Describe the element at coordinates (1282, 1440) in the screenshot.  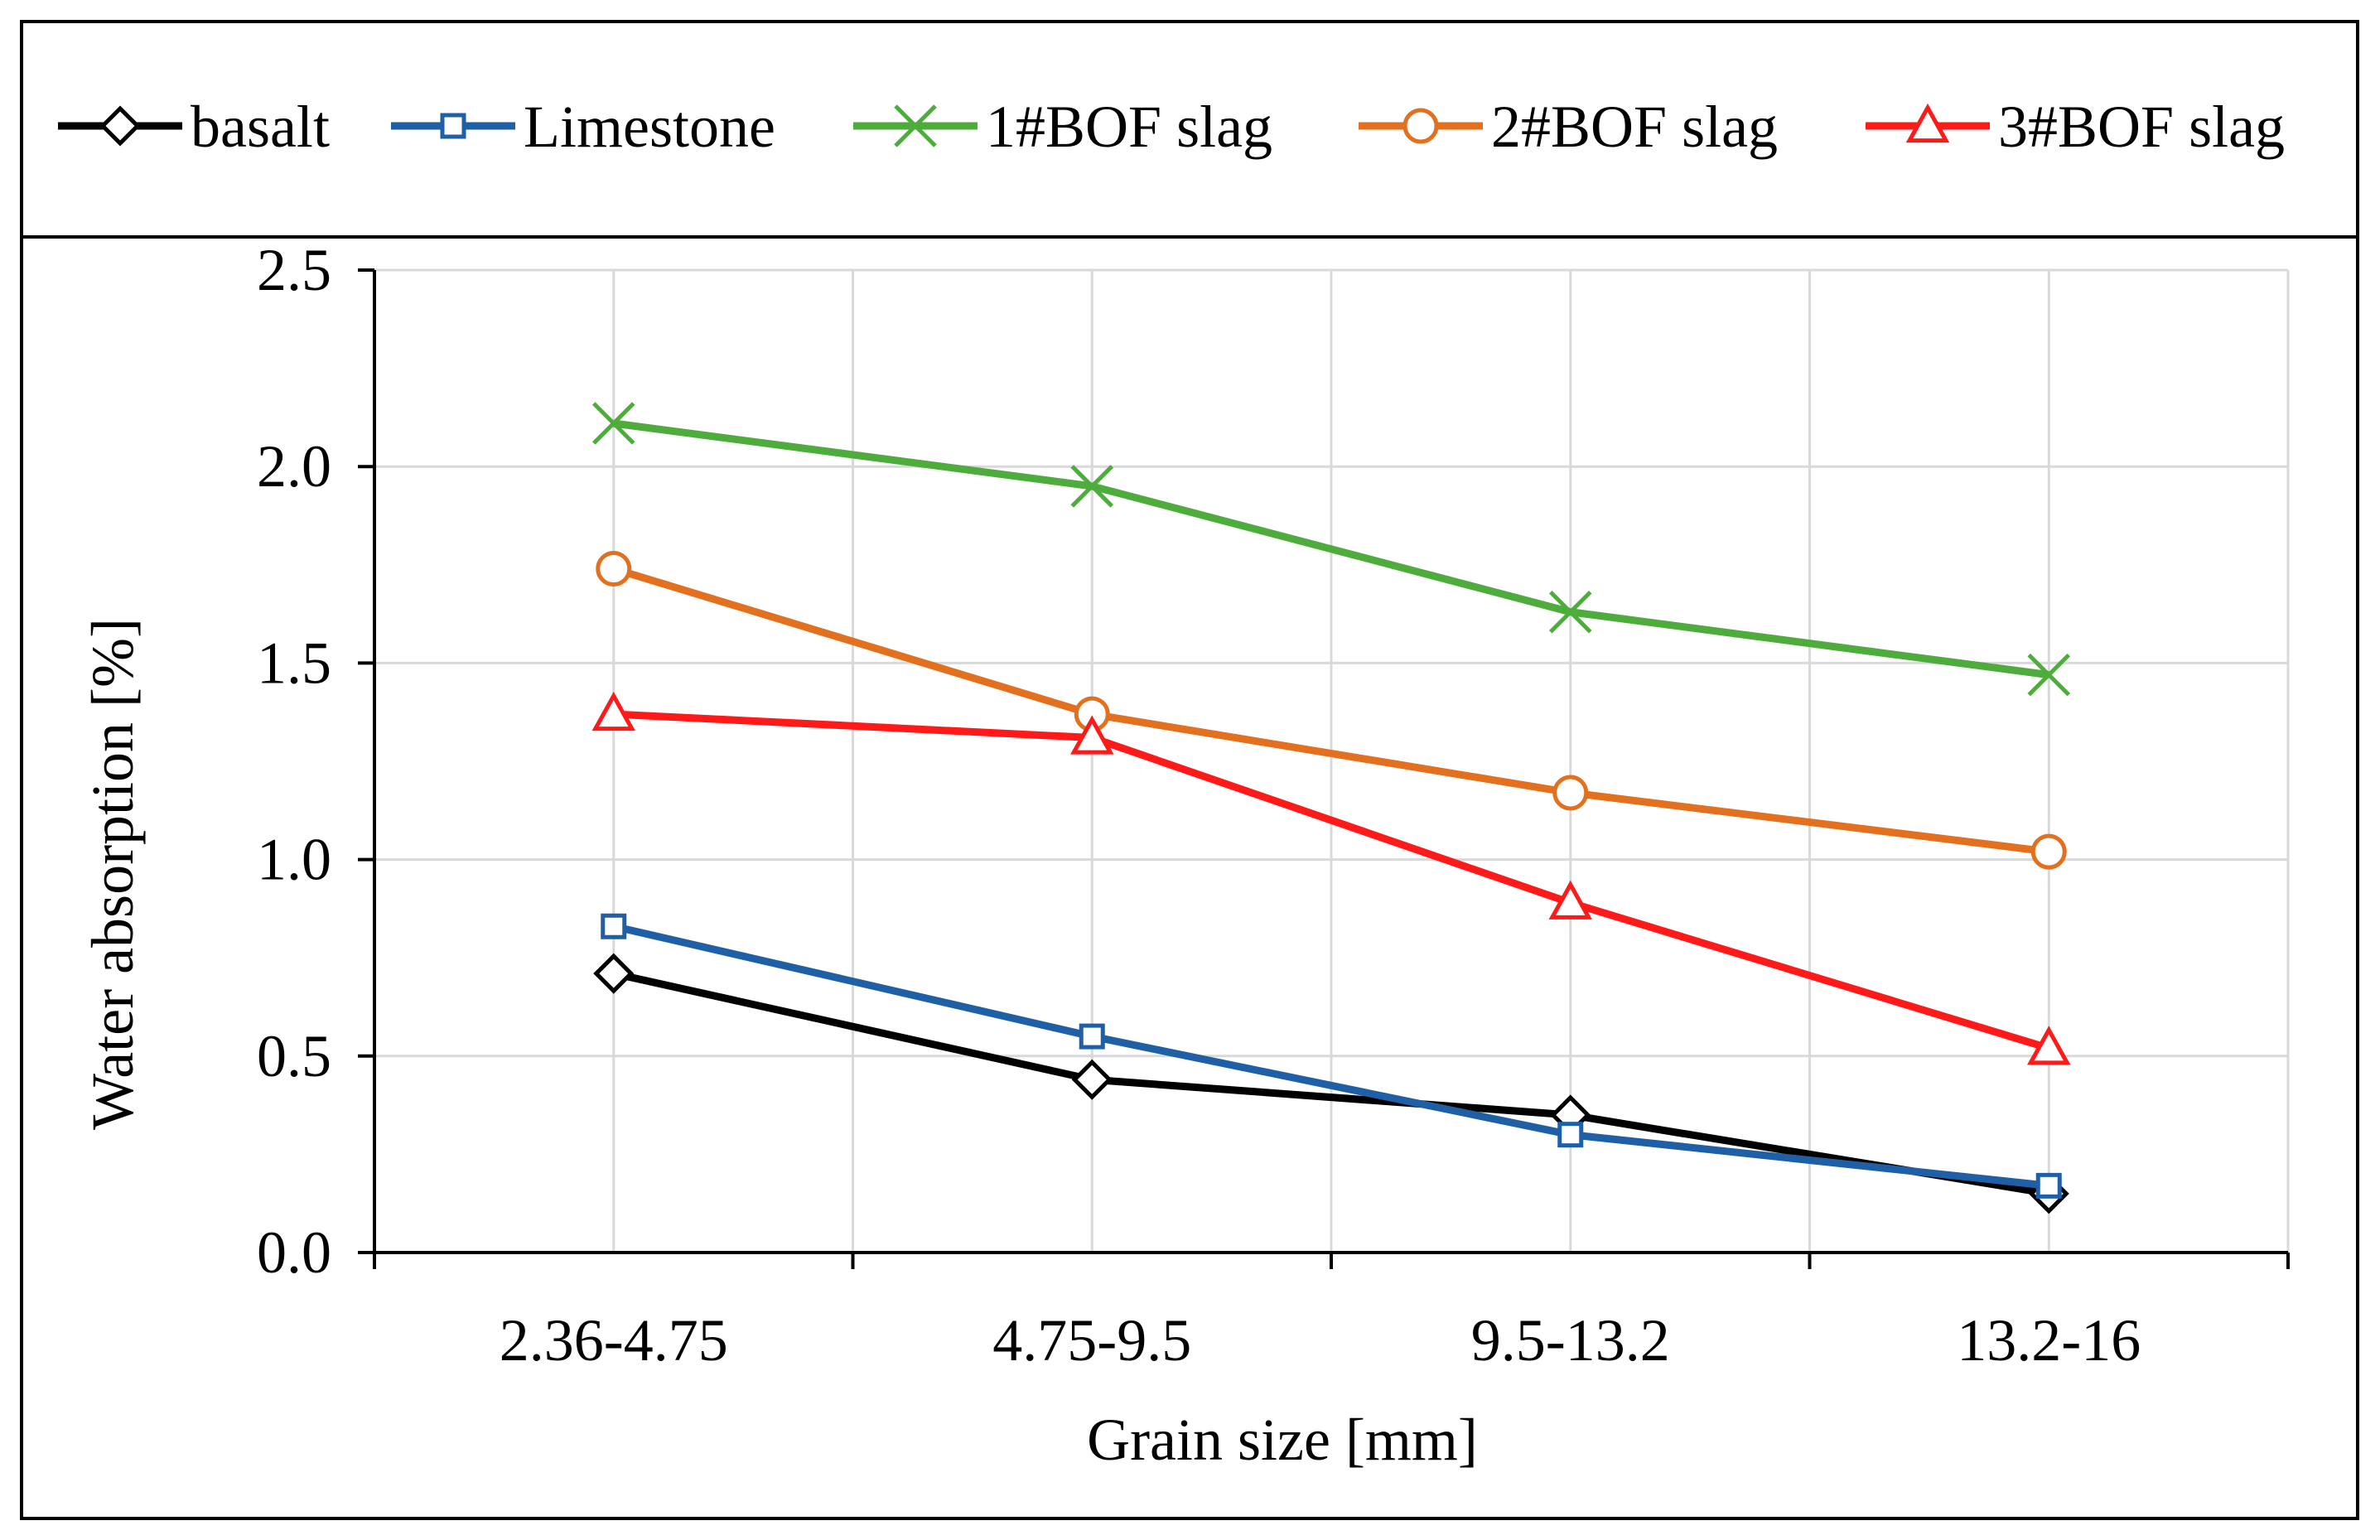
I see `x-axis-label: Grain size [mm]` at that location.